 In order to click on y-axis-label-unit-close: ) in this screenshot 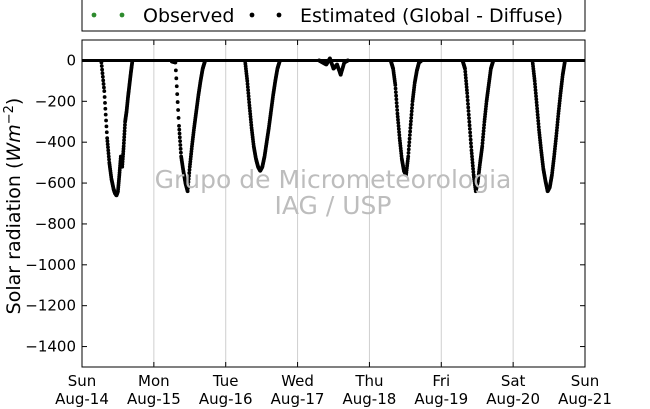, I will do `click(14, 101)`.